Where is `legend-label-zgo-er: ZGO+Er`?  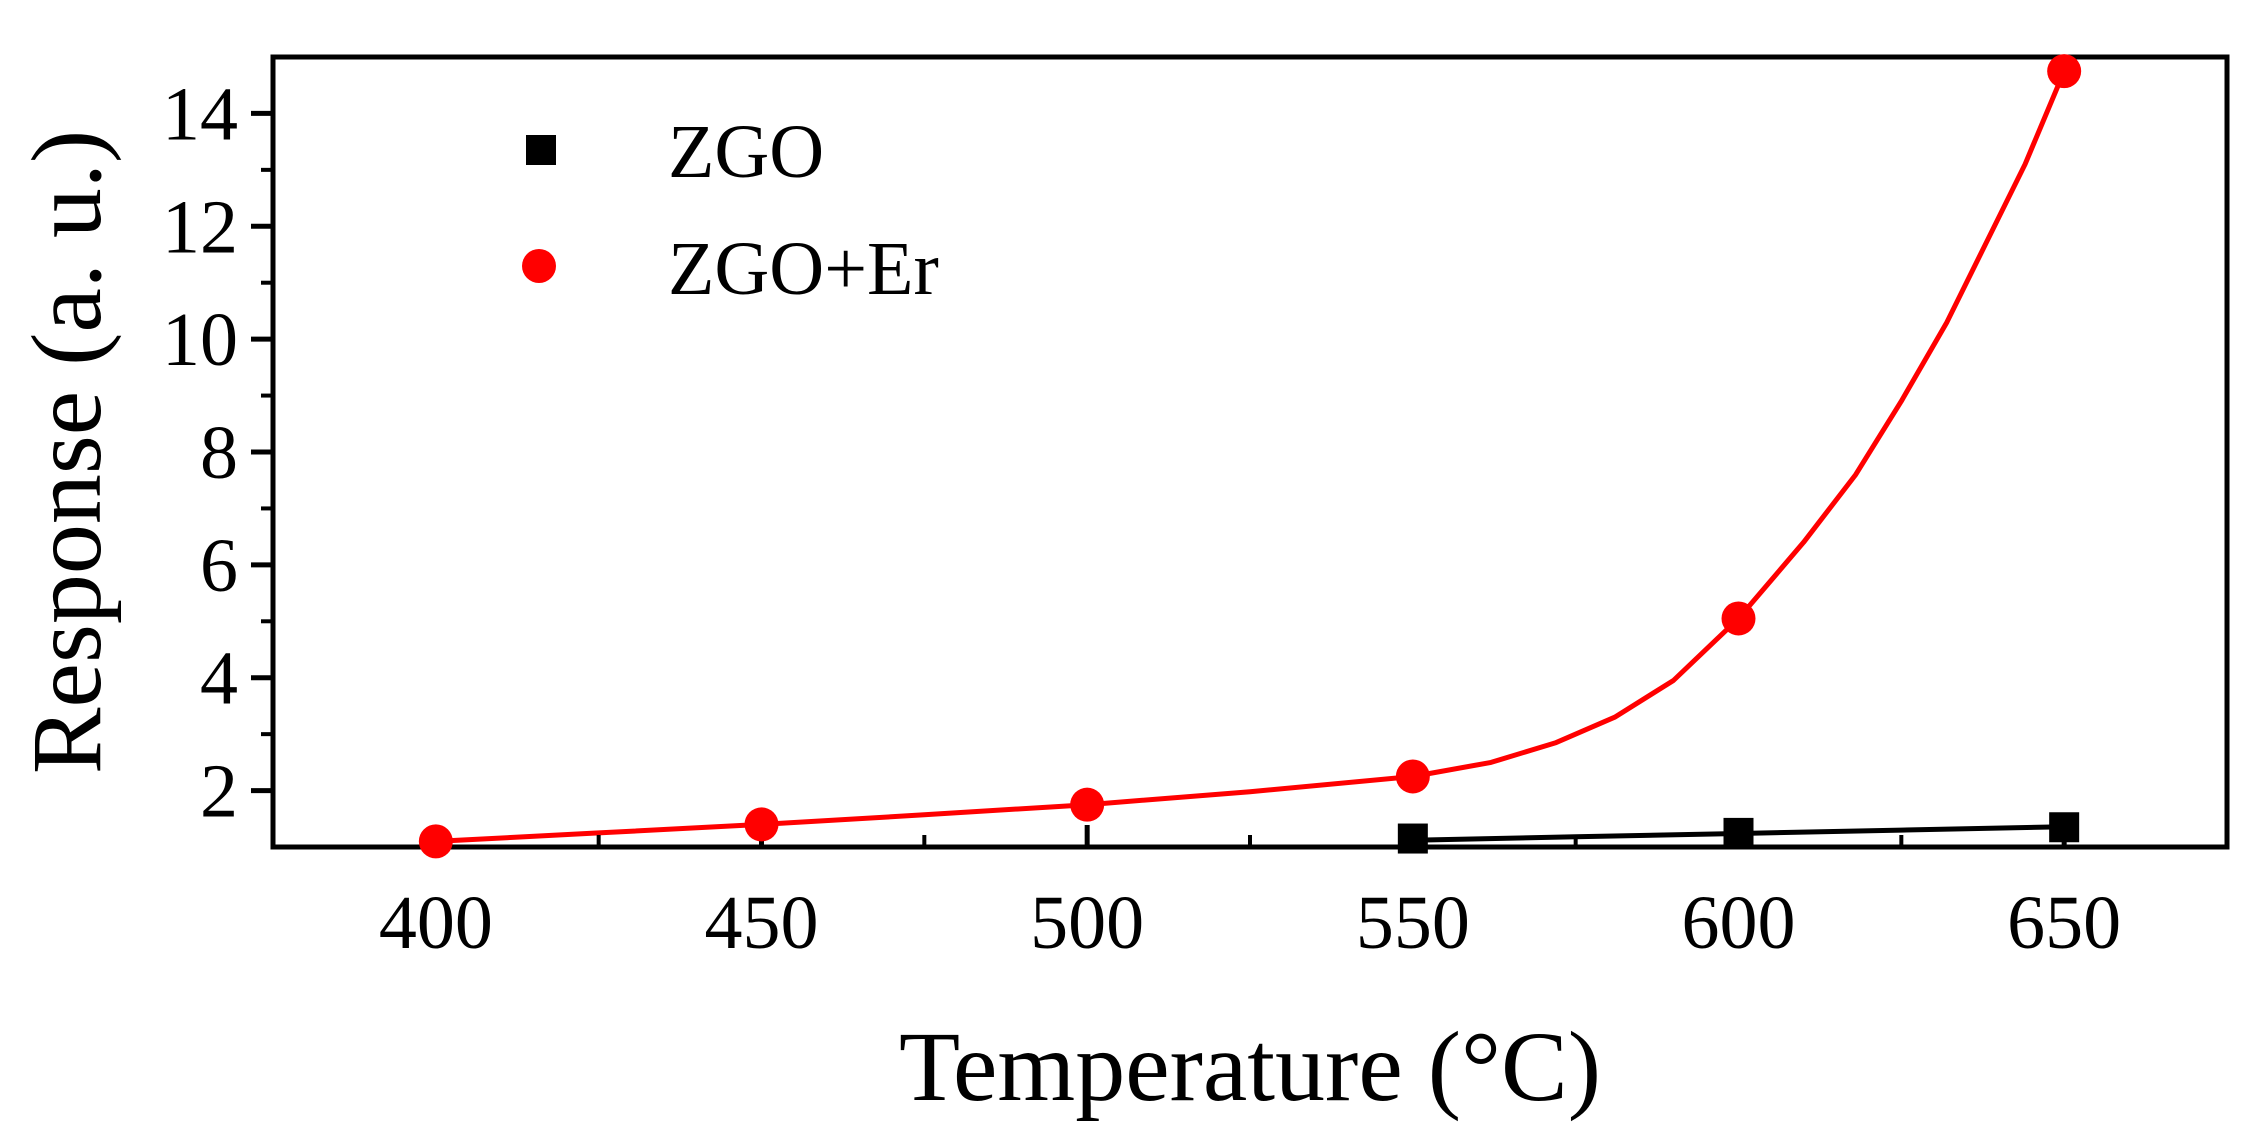
legend-label-zgo-er: ZGO+Er is located at coordinates (803, 269).